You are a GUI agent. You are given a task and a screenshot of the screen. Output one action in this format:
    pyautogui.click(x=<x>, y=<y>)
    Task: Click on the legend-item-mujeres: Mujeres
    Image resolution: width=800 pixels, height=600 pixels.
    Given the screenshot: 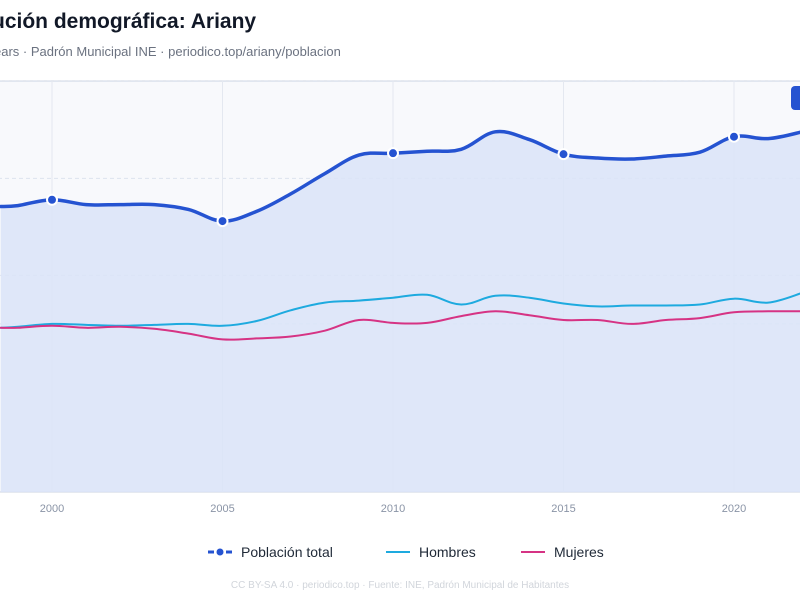 What is the action you would take?
    pyautogui.click(x=562, y=552)
    